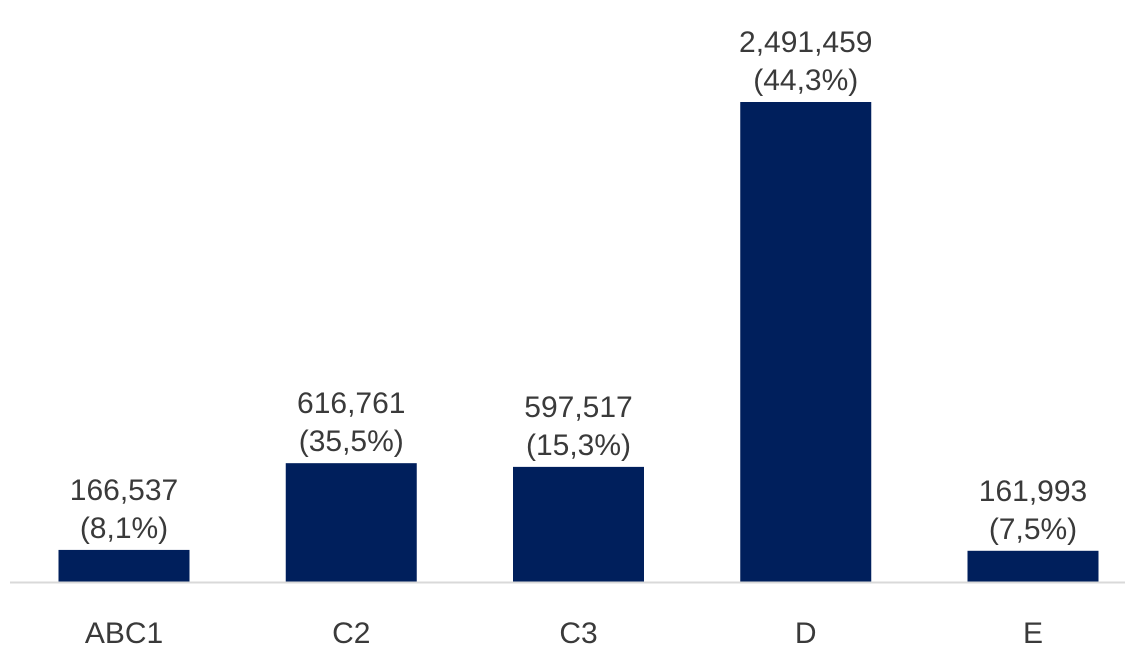 The height and width of the screenshot is (646, 1135). I want to click on bar-e, so click(1033, 566).